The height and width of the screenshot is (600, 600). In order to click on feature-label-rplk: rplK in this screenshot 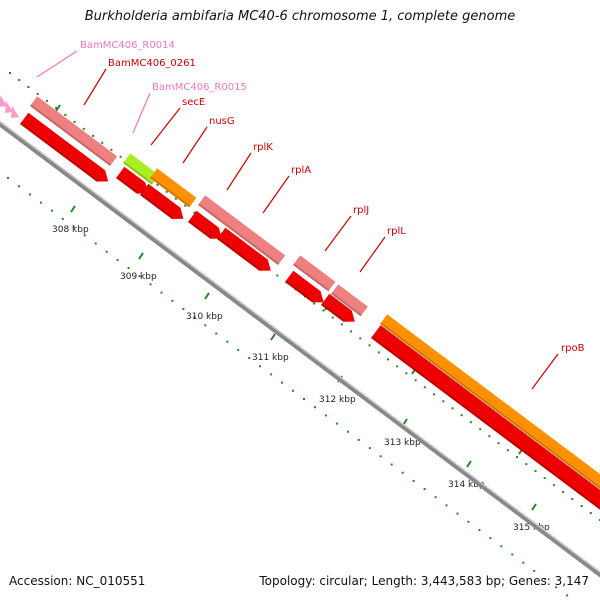, I will do `click(263, 147)`.